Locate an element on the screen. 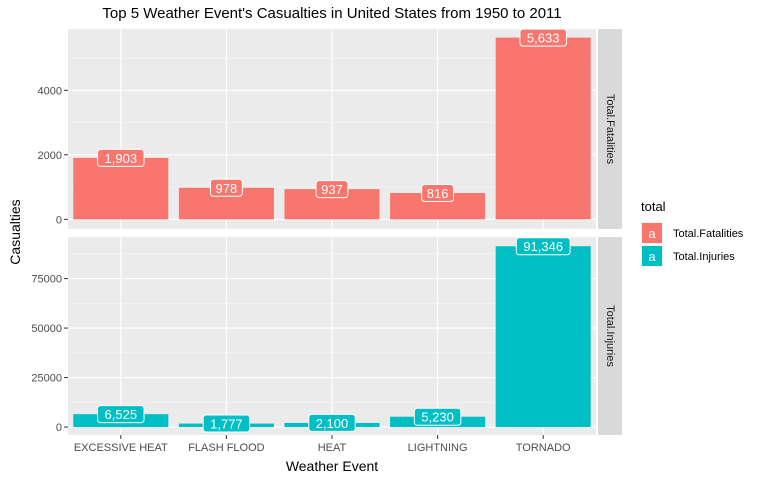  bar-total-injuries is located at coordinates (543, 337).